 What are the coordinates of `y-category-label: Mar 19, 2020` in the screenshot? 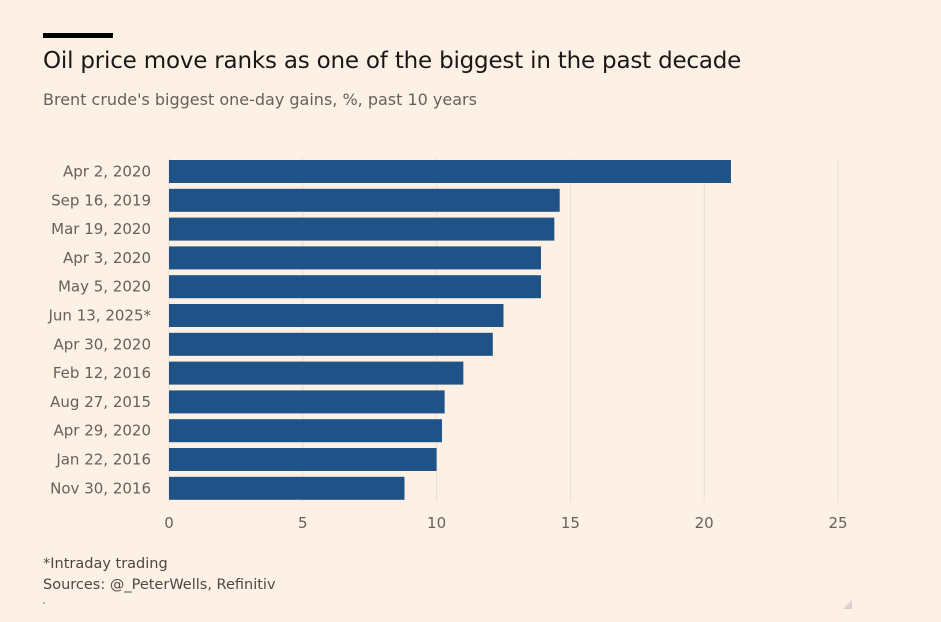 It's located at (101, 229).